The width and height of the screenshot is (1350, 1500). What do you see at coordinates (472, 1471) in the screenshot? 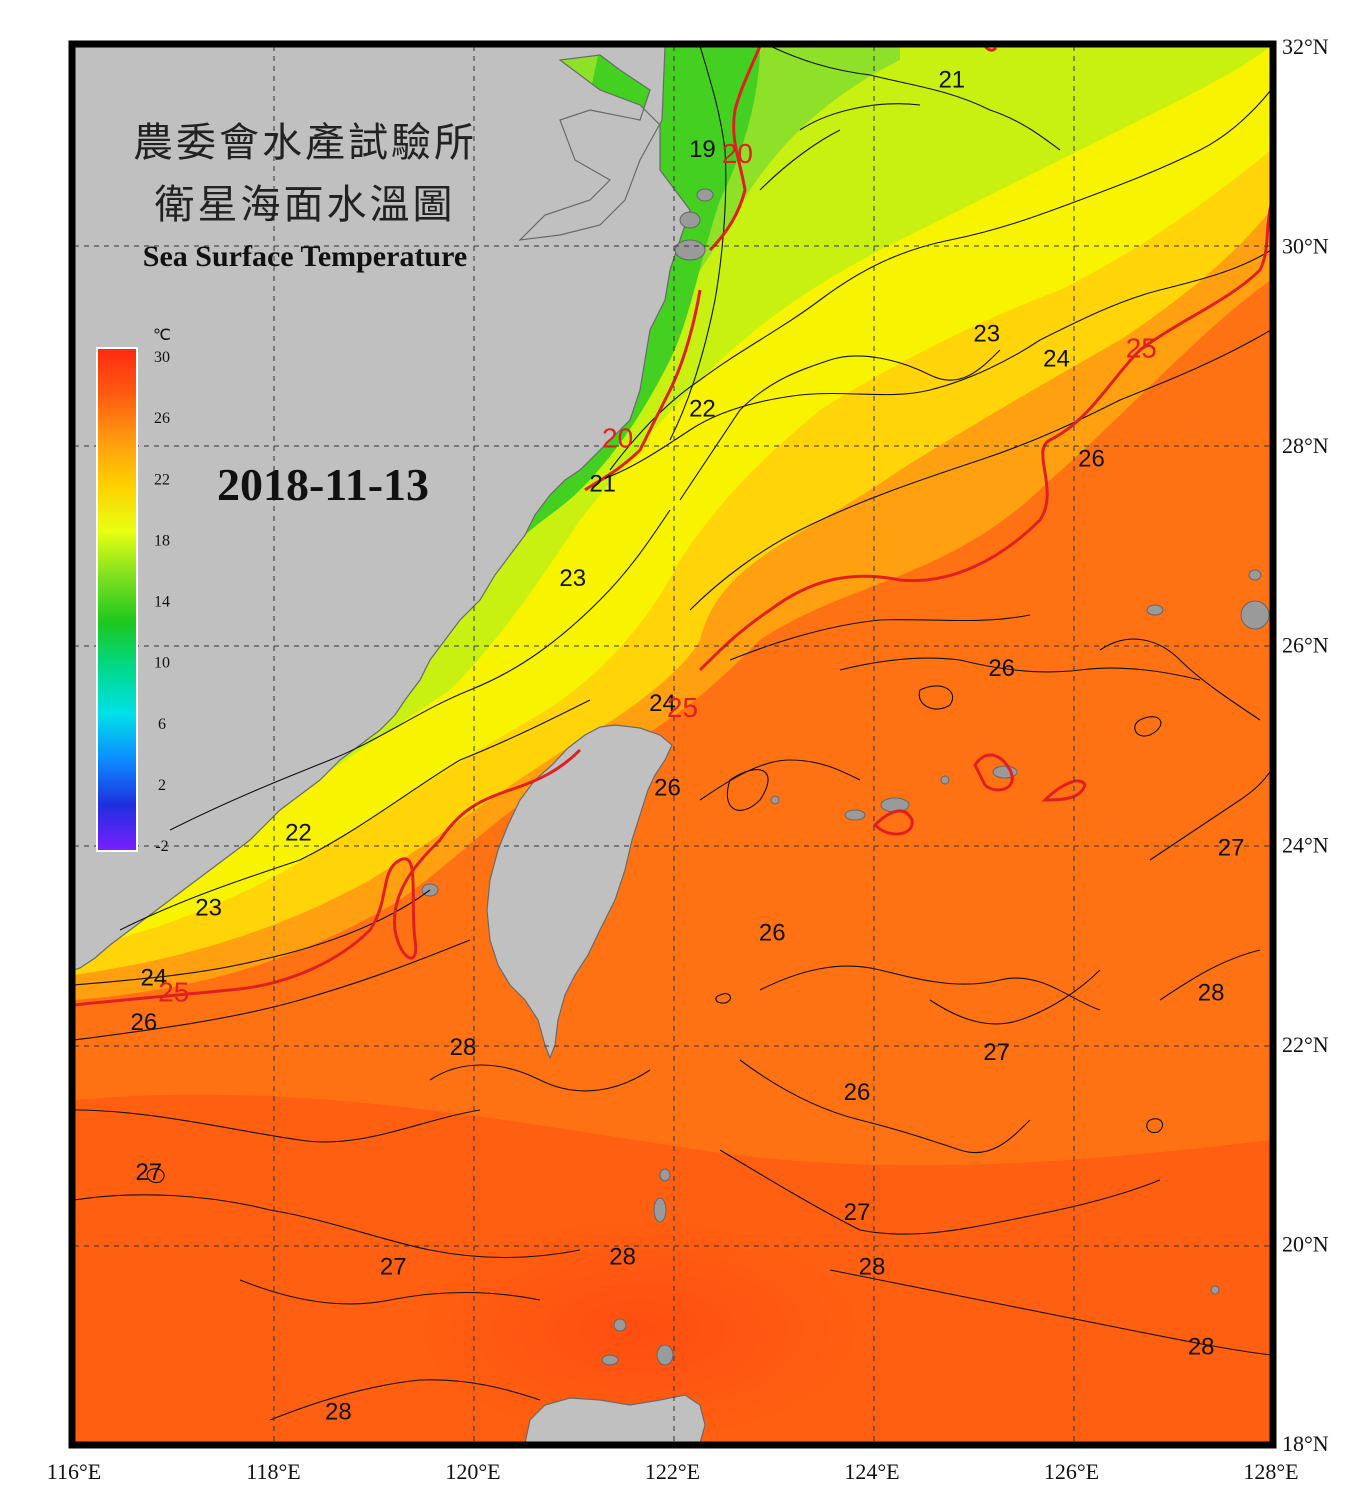
I see `longitude-label: 120°E` at bounding box center [472, 1471].